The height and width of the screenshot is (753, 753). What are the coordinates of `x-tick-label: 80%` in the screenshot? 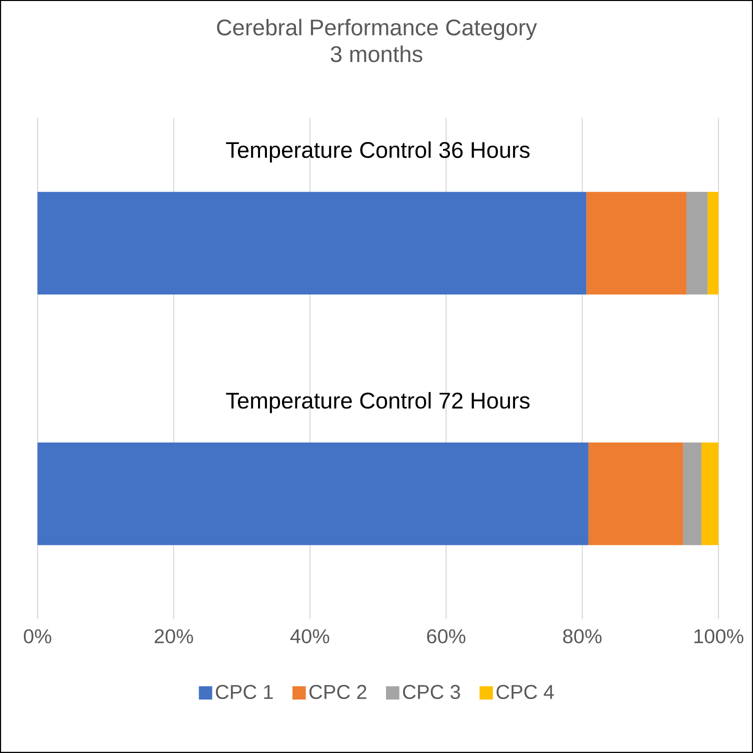 It's located at (582, 636).